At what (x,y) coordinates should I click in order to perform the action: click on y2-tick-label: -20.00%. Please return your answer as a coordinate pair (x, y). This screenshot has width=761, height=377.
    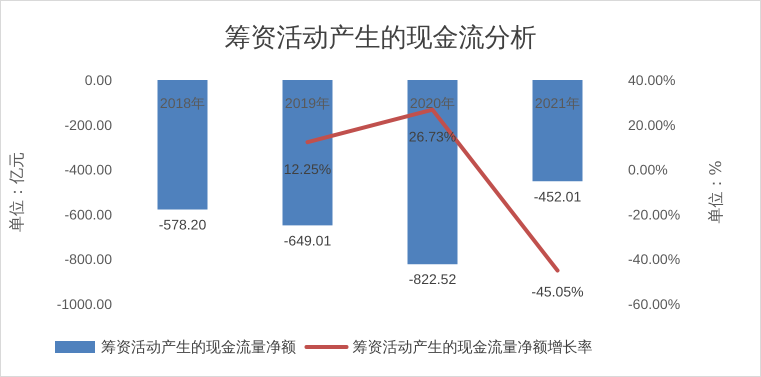
    Looking at the image, I should click on (654, 214).